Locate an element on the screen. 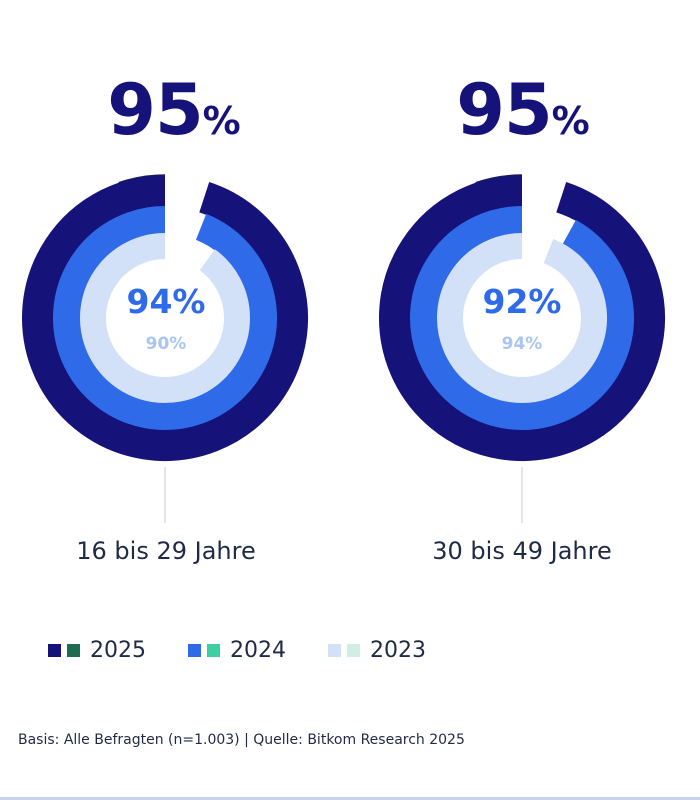  inner-percent-2024-16-29: 94% is located at coordinates (166, 301).